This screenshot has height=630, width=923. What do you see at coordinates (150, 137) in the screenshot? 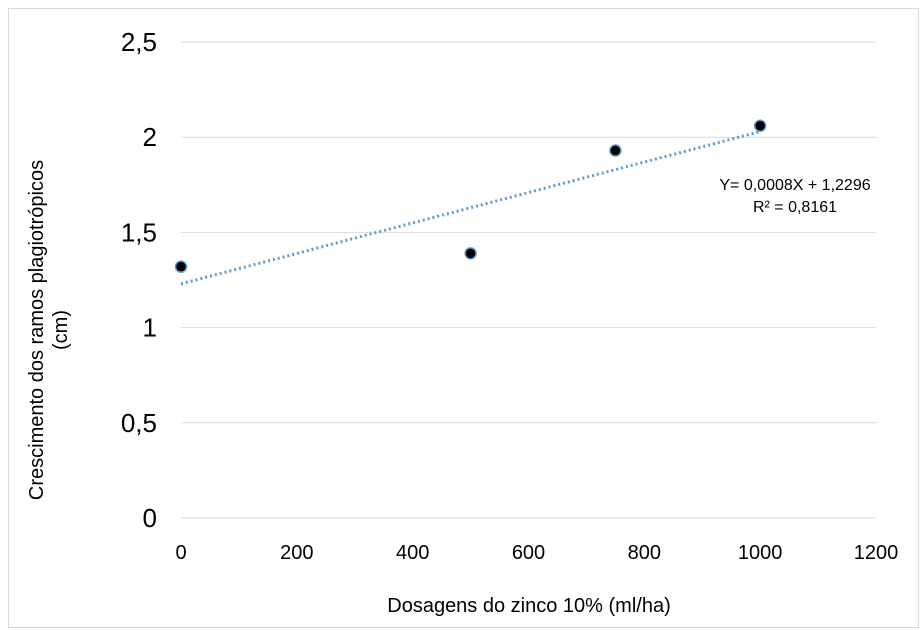
I see `y-tick-label: 2` at bounding box center [150, 137].